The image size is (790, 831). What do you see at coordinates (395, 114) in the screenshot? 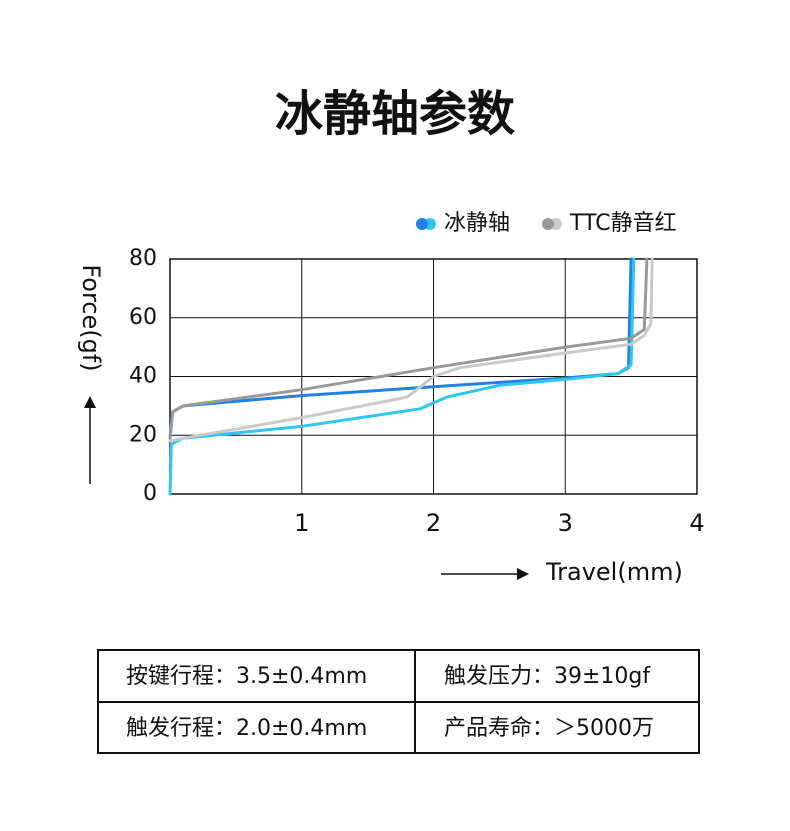
I see `chart-title: 冰静轴参数` at bounding box center [395, 114].